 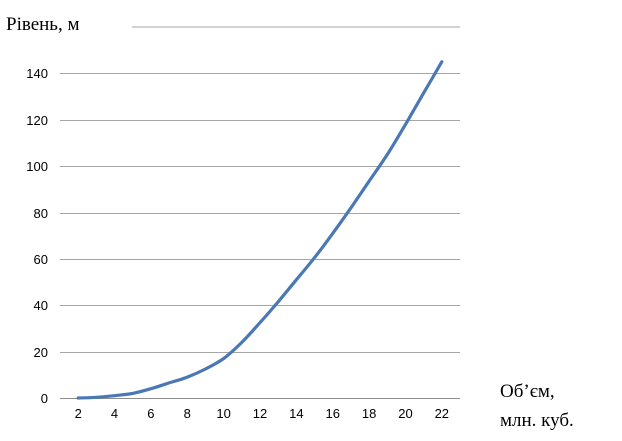 What do you see at coordinates (332, 413) in the screenshot?
I see `x-tick-label: 16` at bounding box center [332, 413].